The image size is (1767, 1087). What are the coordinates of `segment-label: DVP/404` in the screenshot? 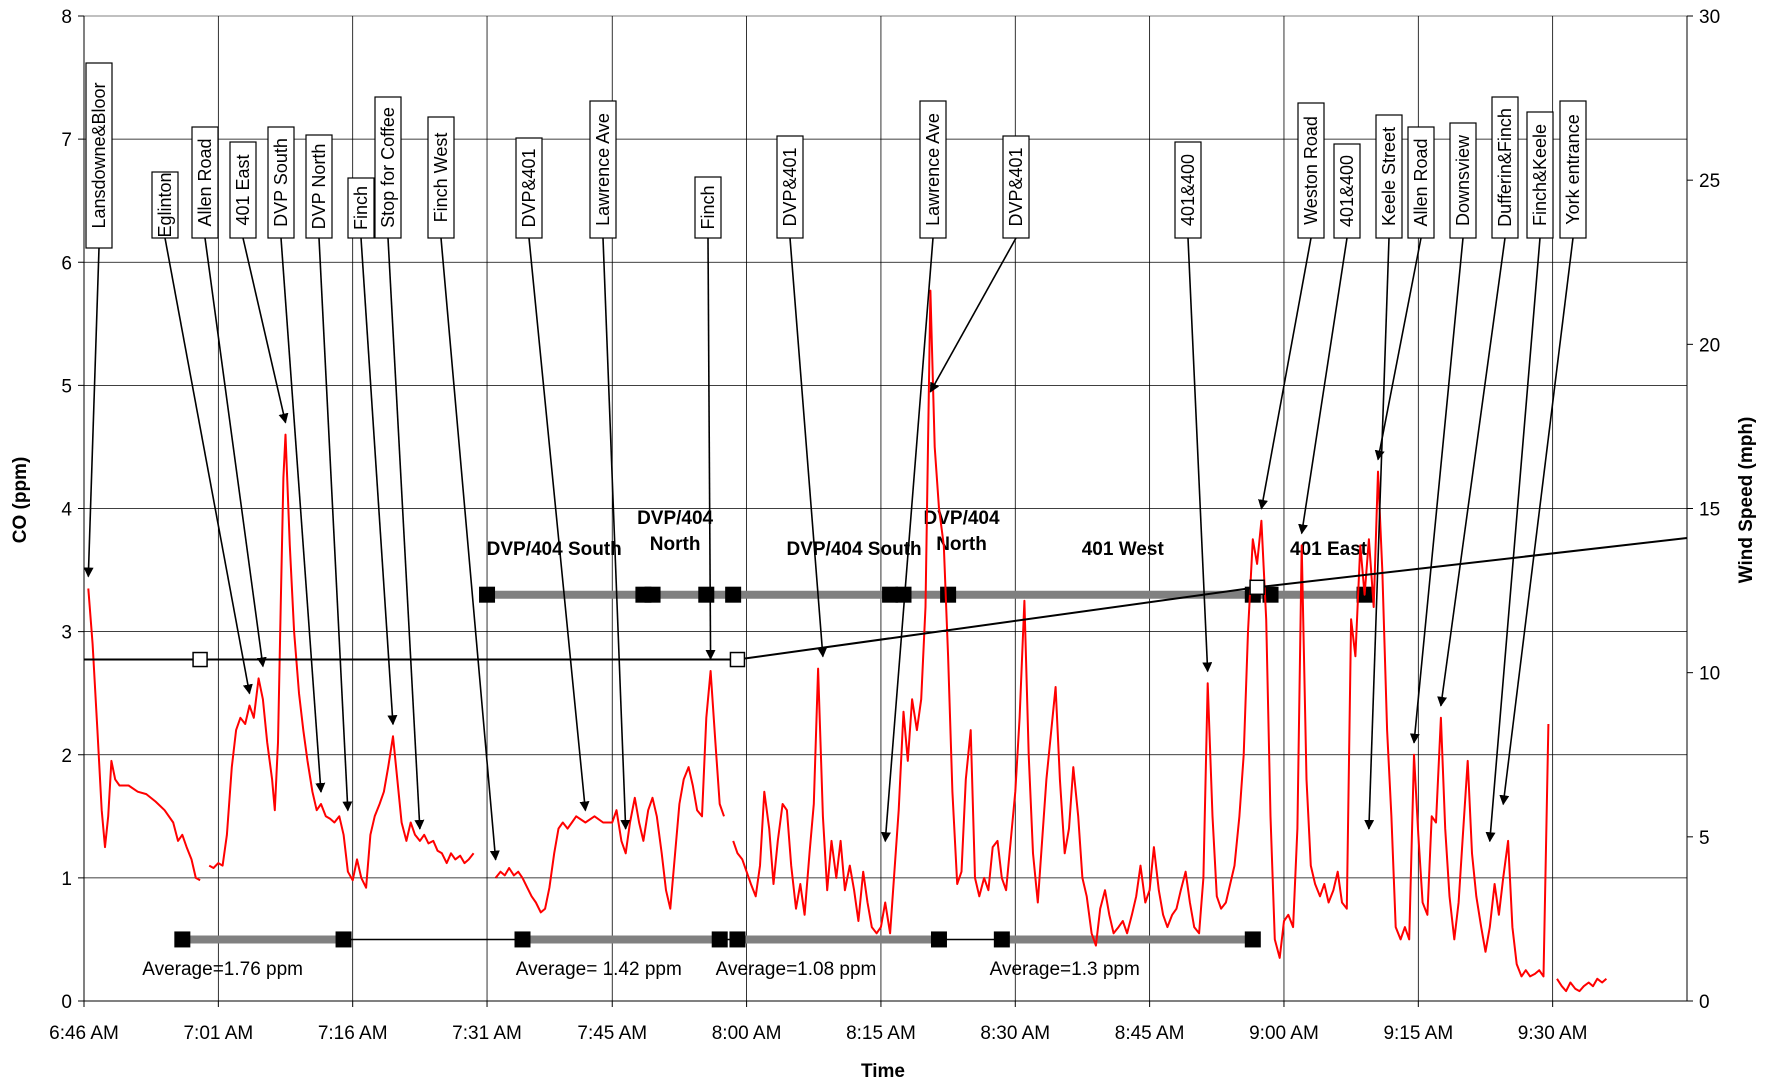 It's located at (675, 518).